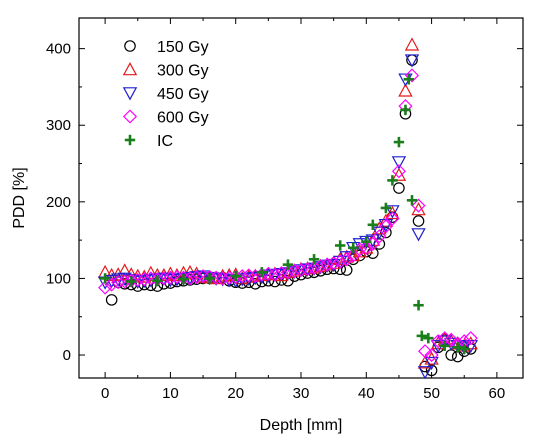  Describe the element at coordinates (165, 94) in the screenshot. I see `legend: 150 Gy 300 Gy 450 Gy 600 Gy IC` at that location.